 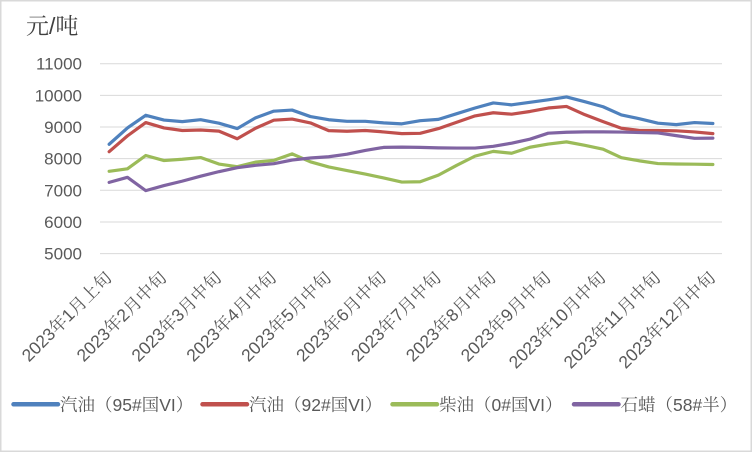 I want to click on svg-text: 7000, so click(x=63, y=190).